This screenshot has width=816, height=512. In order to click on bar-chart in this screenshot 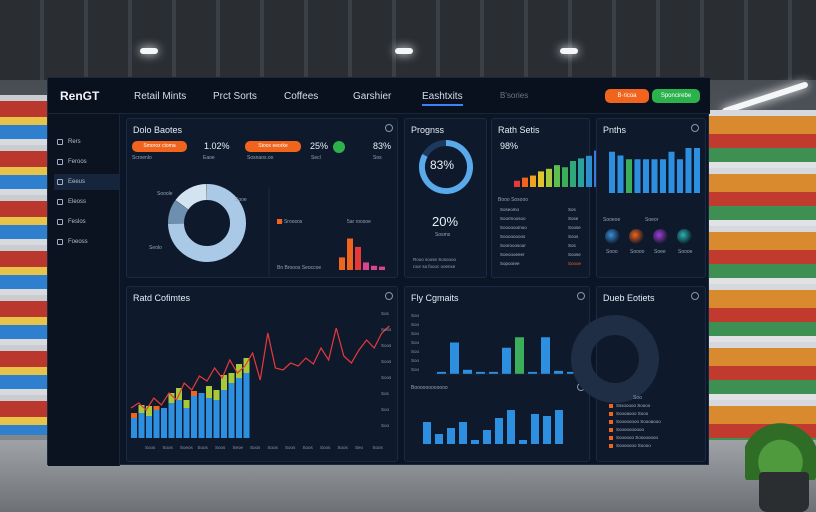, I will do `click(654, 170)`.